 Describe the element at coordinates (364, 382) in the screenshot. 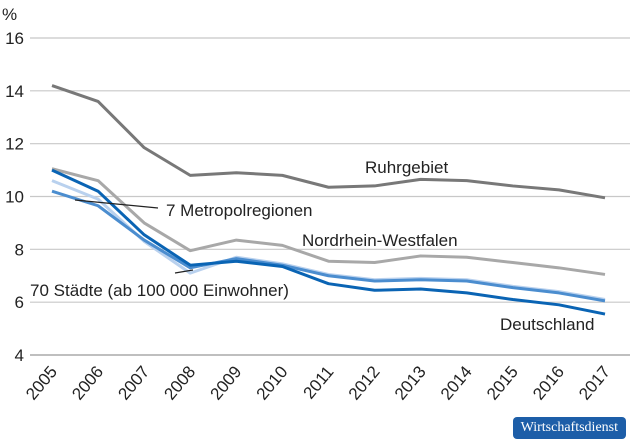

I see `x-tick-label: 2012` at that location.